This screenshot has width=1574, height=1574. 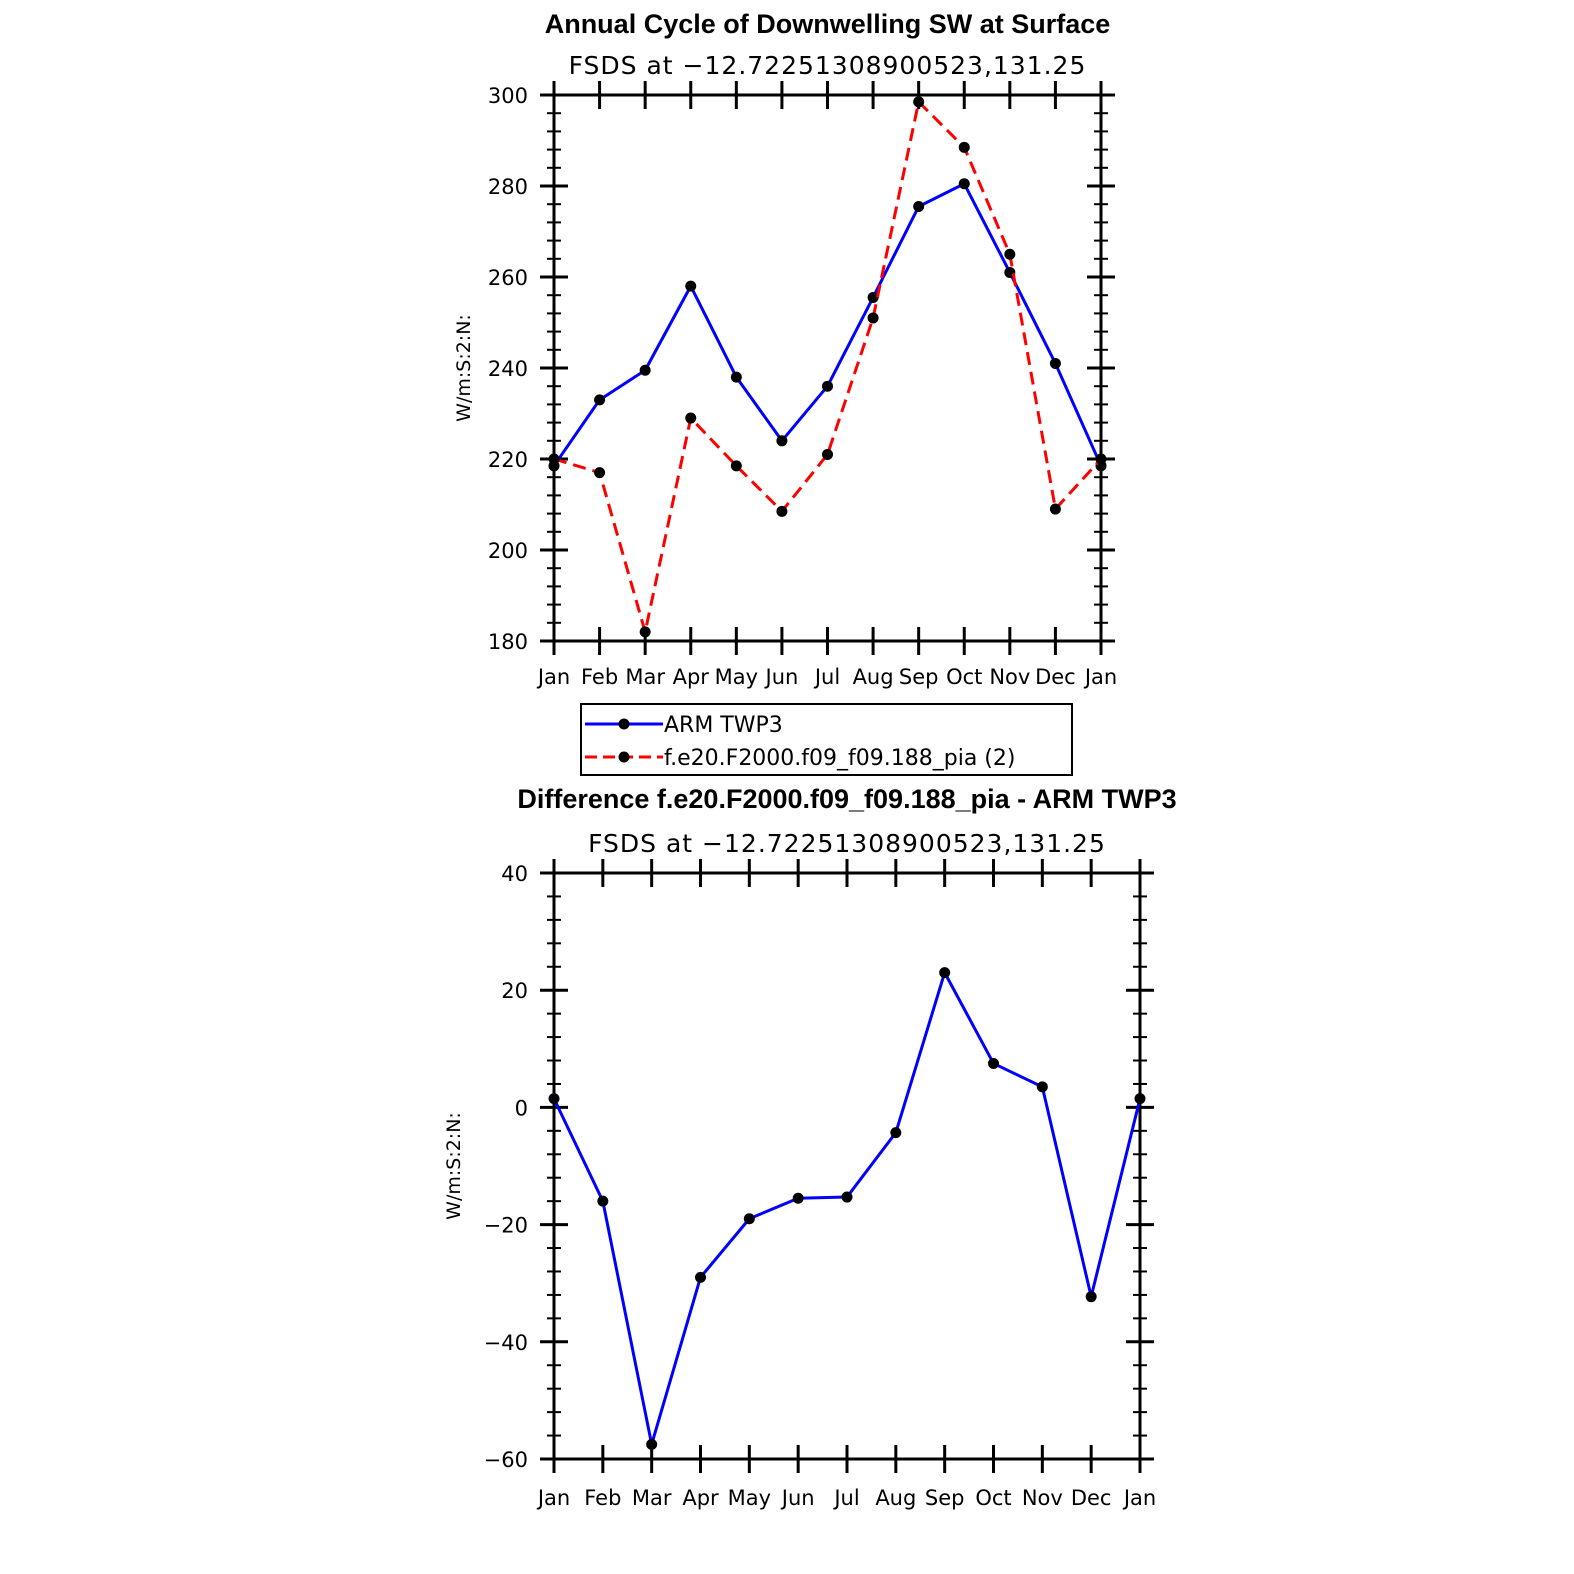 What do you see at coordinates (508, 460) in the screenshot?
I see `y-tick-label: 220` at bounding box center [508, 460].